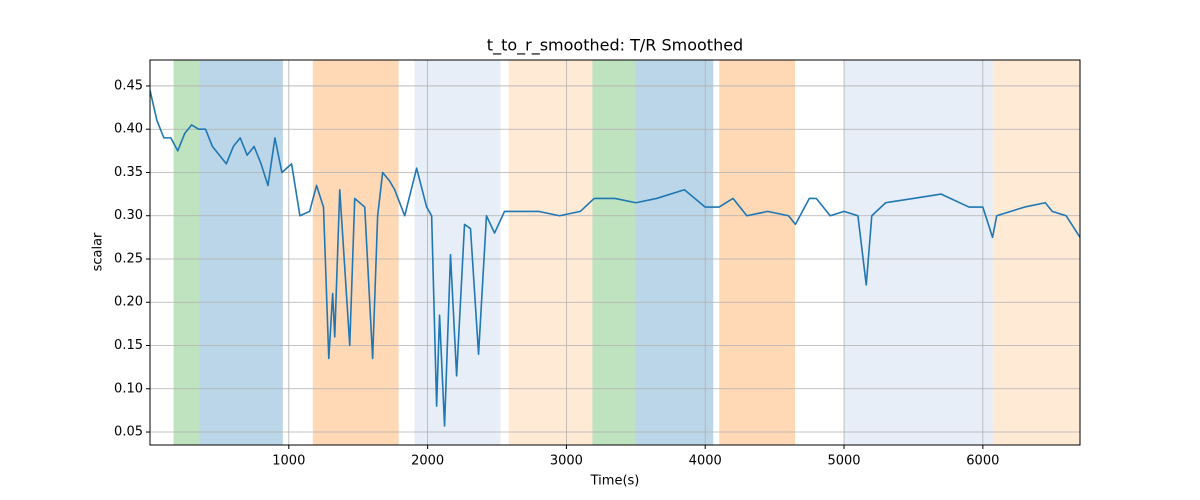 The height and width of the screenshot is (500, 1200). Describe the element at coordinates (128, 85) in the screenshot. I see `y-tick-label: 0.45` at that location.